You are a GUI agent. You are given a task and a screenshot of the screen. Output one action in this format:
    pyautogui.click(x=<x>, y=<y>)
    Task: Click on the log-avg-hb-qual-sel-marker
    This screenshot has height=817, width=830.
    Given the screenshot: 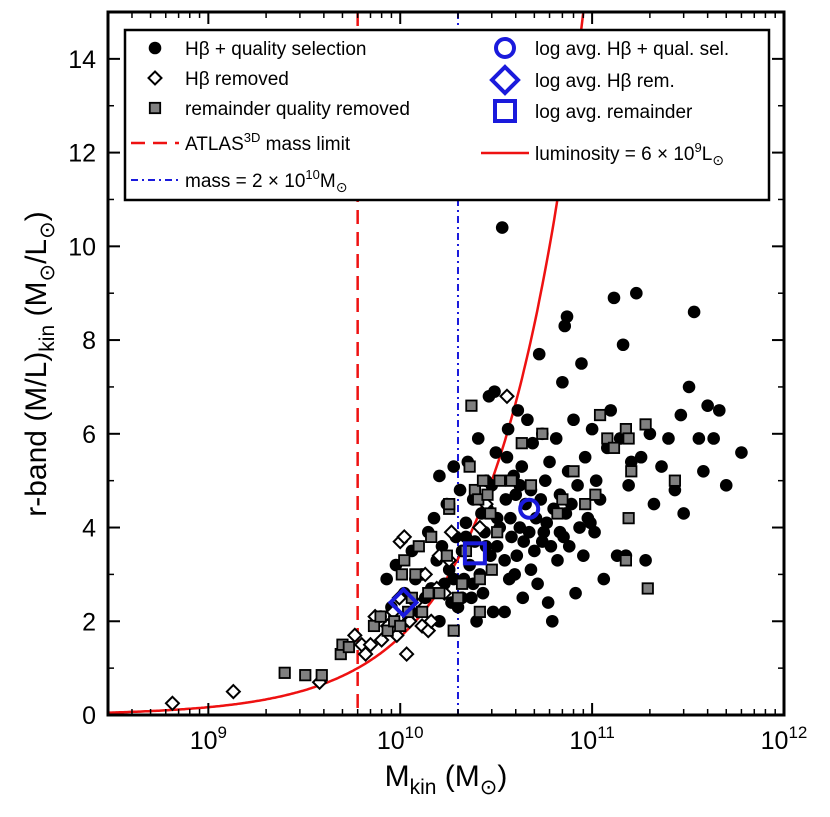 What is the action you would take?
    pyautogui.click(x=529, y=508)
    